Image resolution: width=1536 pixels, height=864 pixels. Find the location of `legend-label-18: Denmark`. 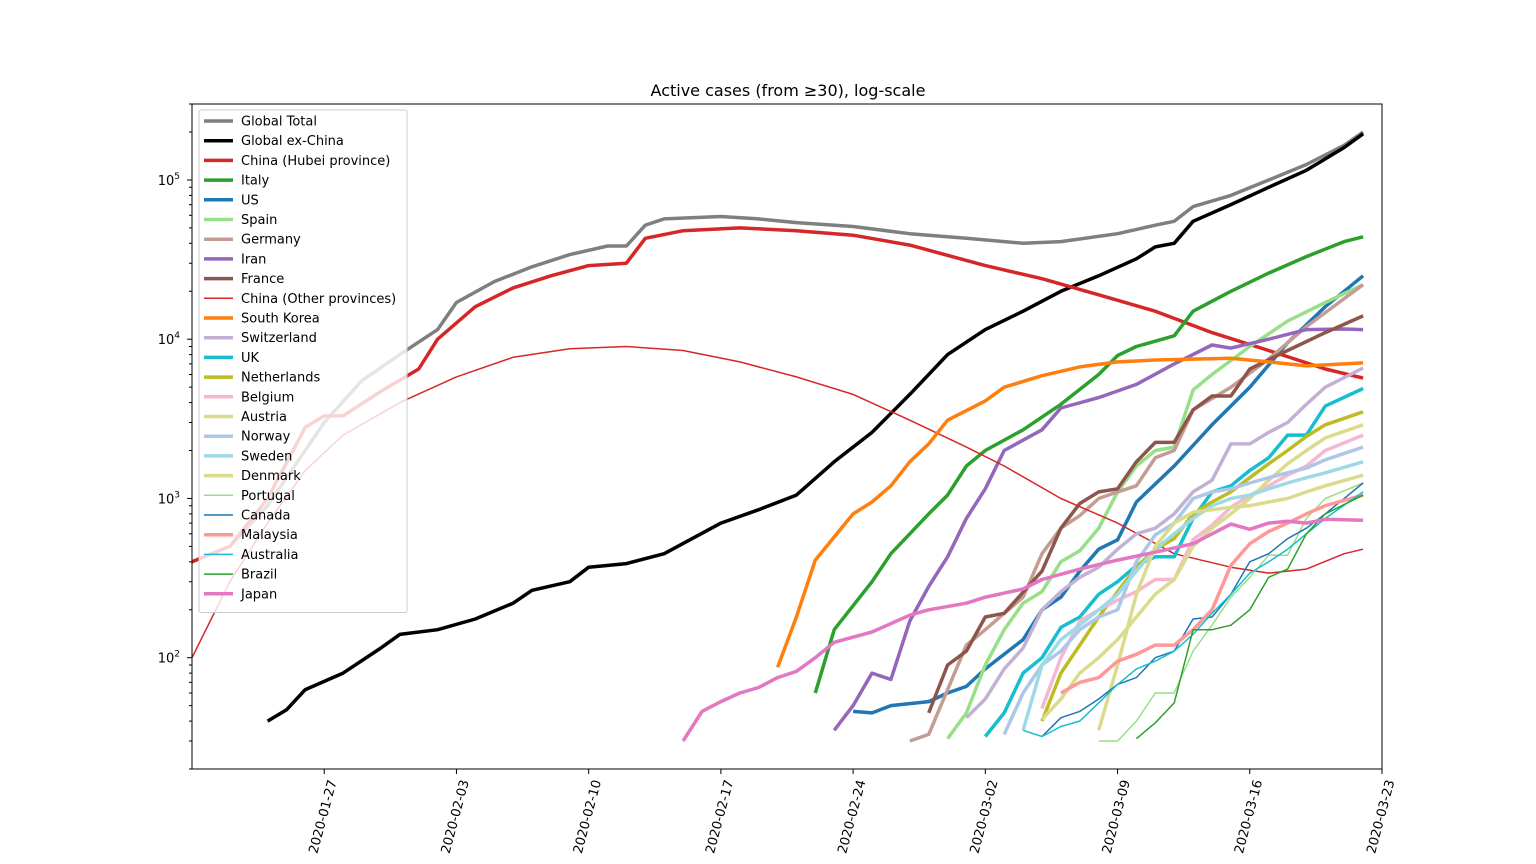

legend-label-18: Denmark is located at coordinates (271, 476).